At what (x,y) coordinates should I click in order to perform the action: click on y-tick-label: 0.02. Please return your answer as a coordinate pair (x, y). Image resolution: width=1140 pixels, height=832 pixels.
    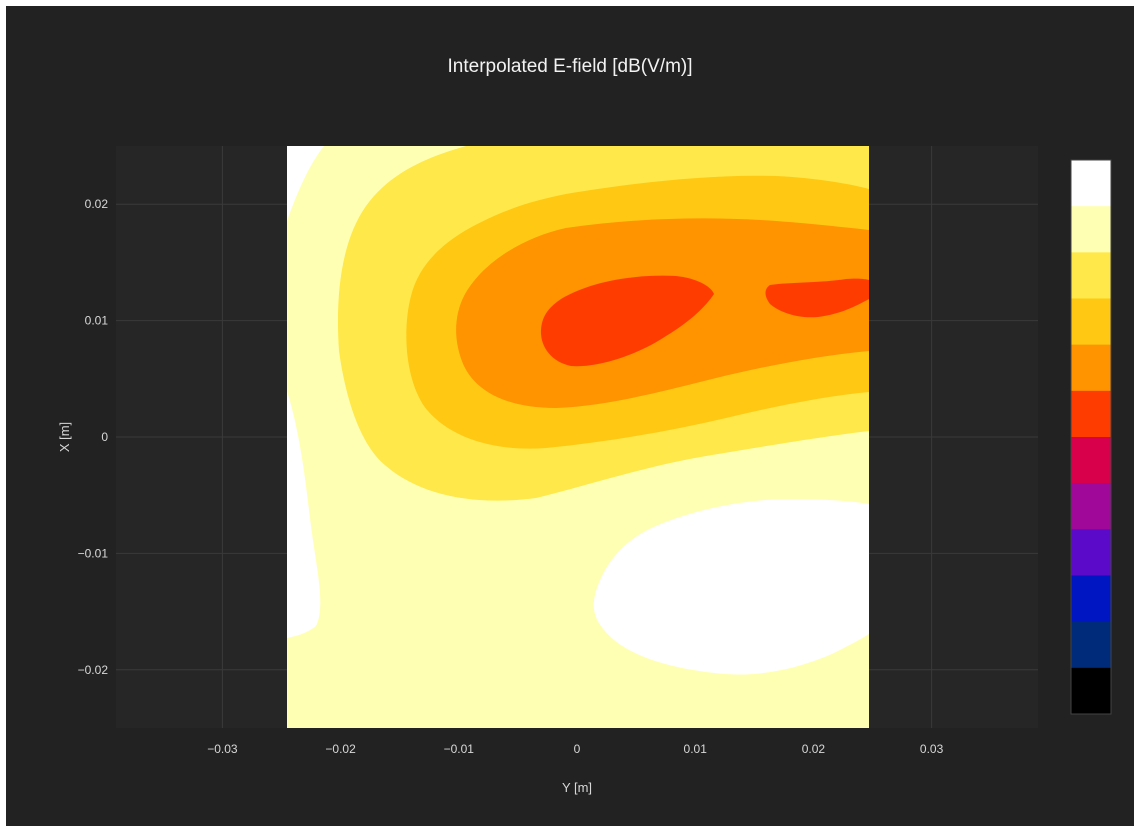
    Looking at the image, I should click on (97, 204).